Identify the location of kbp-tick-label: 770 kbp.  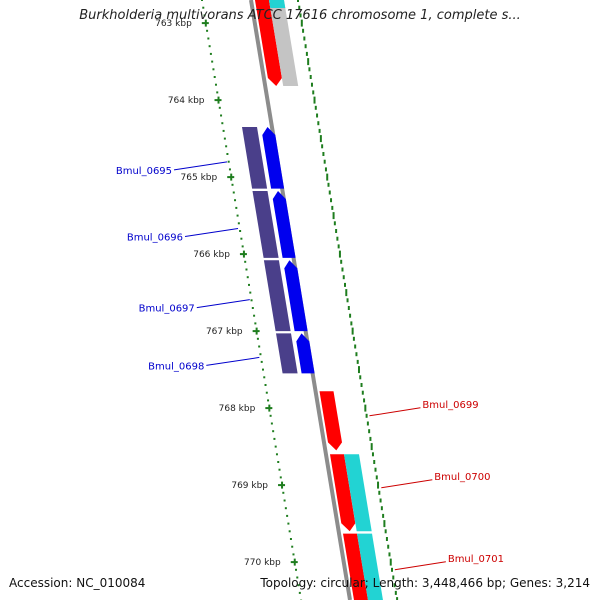
(262, 563).